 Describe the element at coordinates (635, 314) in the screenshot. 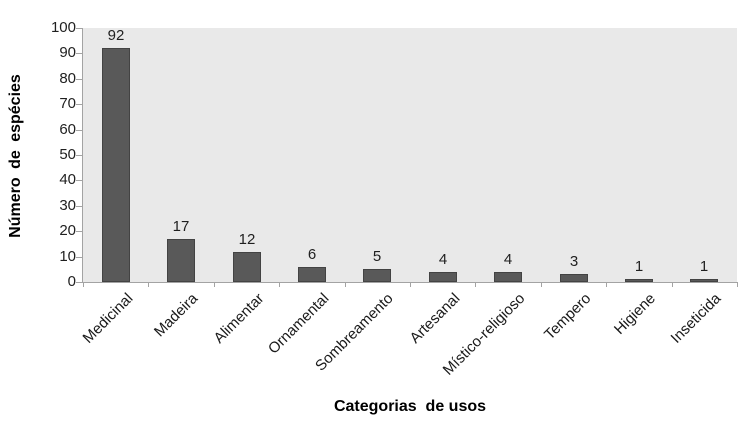

I see `x-category-label: Higiene` at that location.